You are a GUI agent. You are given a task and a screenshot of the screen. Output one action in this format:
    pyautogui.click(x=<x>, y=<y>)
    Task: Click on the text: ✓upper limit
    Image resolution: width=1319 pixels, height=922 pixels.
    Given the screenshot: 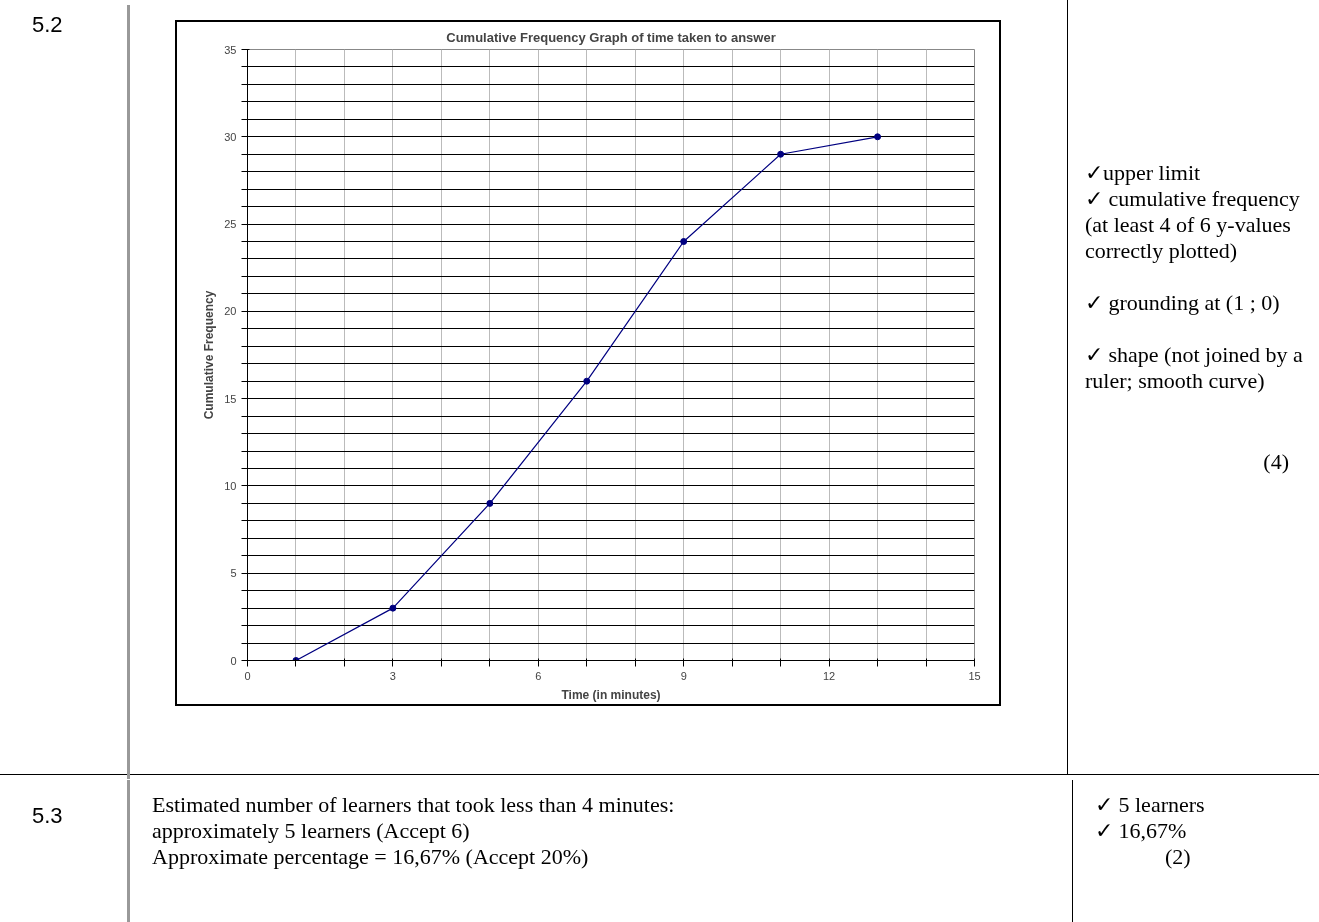 What is the action you would take?
    pyautogui.click(x=1143, y=172)
    